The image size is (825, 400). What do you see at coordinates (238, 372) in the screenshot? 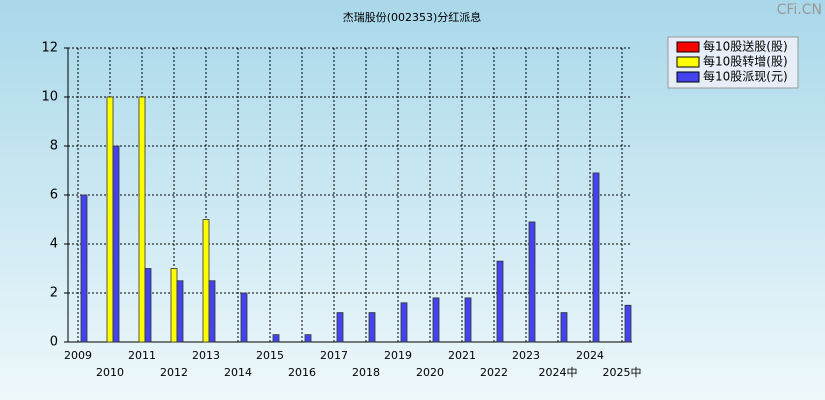
I see `x-tick-label: 2014` at bounding box center [238, 372].